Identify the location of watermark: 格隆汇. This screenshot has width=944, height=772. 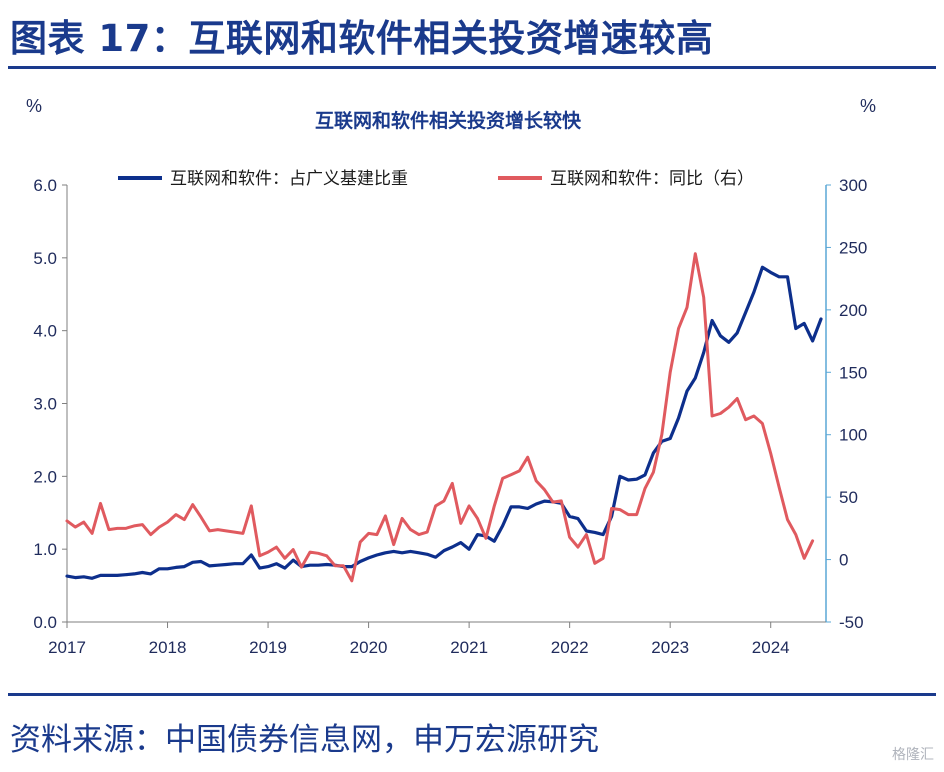
(913, 755).